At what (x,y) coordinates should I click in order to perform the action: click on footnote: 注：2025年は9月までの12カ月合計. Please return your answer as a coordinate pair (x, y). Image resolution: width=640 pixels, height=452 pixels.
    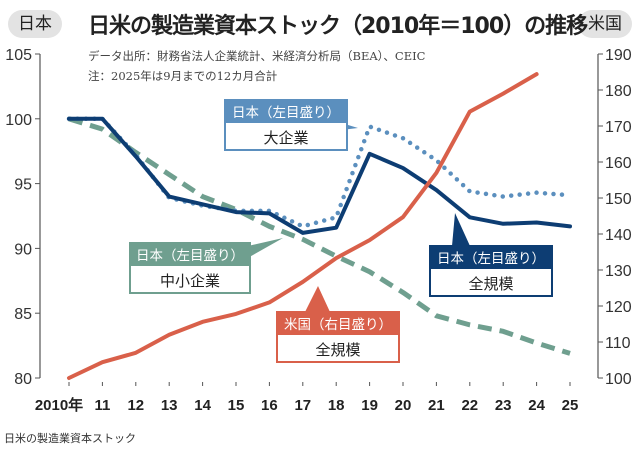
    Looking at the image, I should click on (183, 76).